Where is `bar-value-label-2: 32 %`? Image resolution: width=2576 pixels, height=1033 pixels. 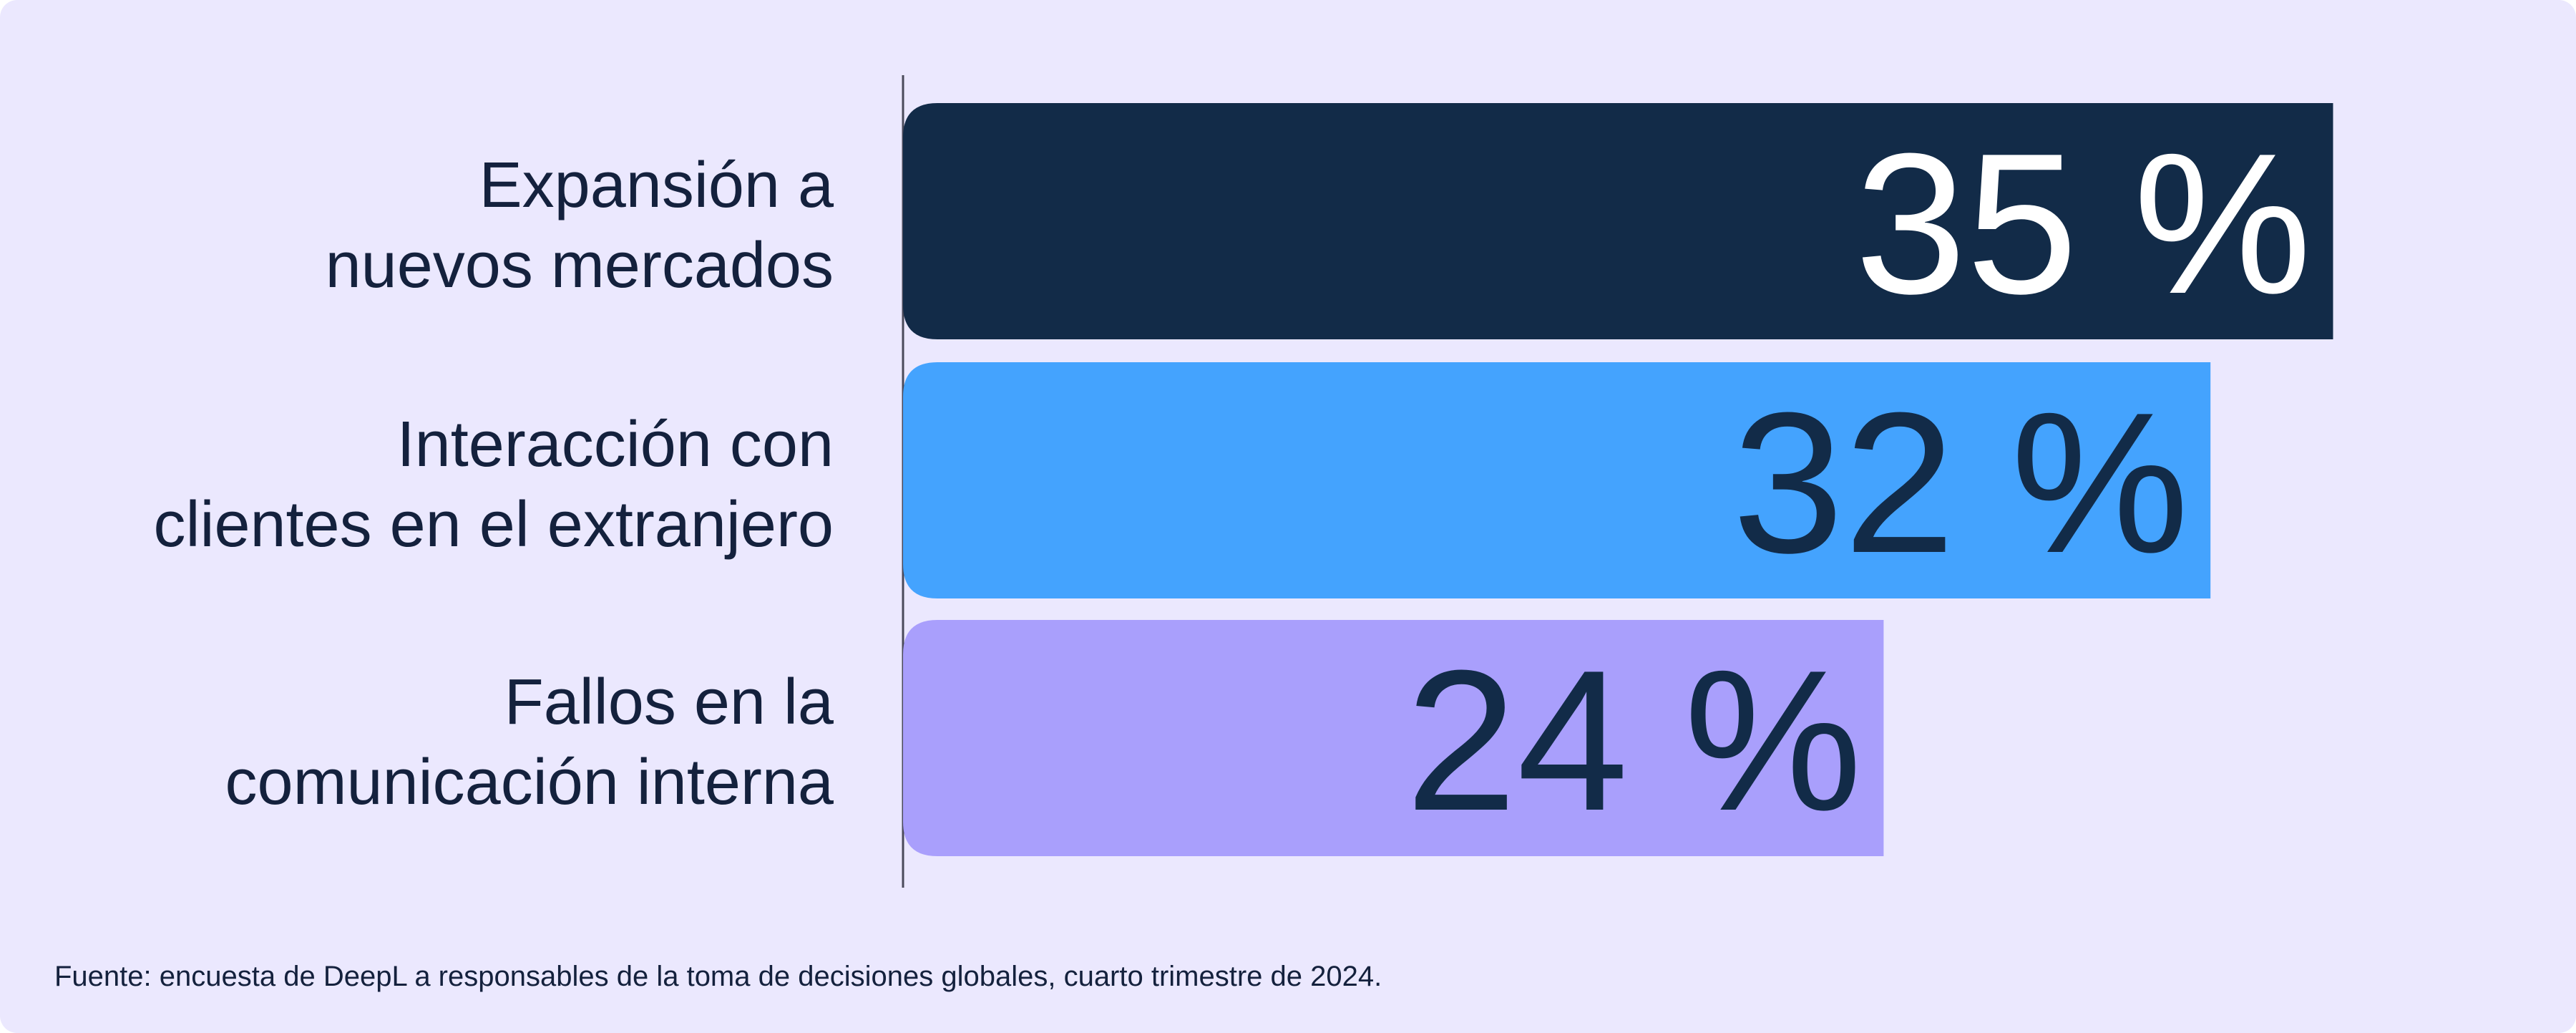 bar-value-label-2: 32 % is located at coordinates (1960, 483).